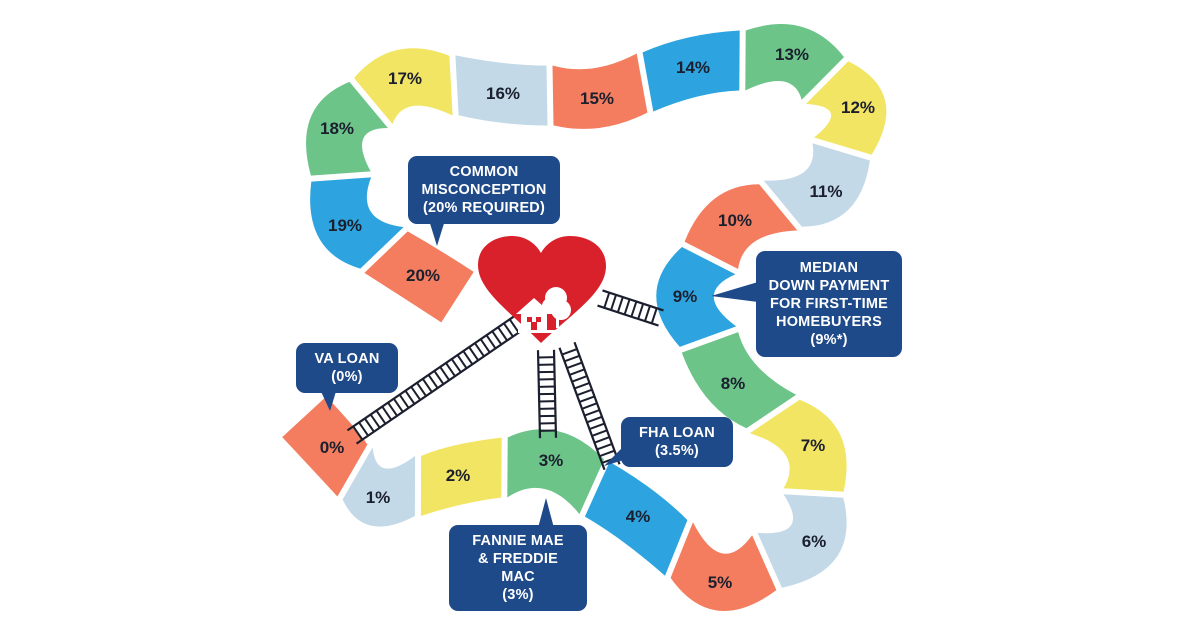 The height and width of the screenshot is (628, 1200). I want to click on callout-line: FHA LOAN, so click(677, 433).